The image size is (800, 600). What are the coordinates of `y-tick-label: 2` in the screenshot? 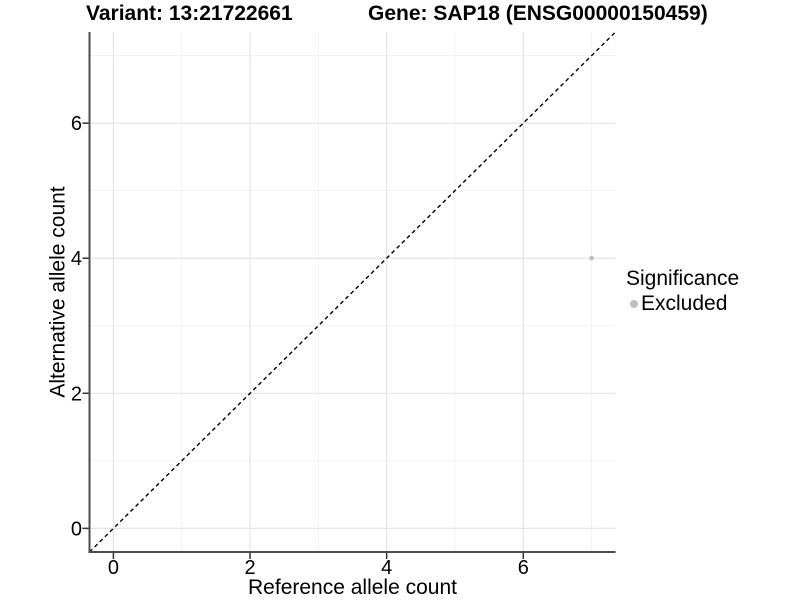 It's located at (76, 394).